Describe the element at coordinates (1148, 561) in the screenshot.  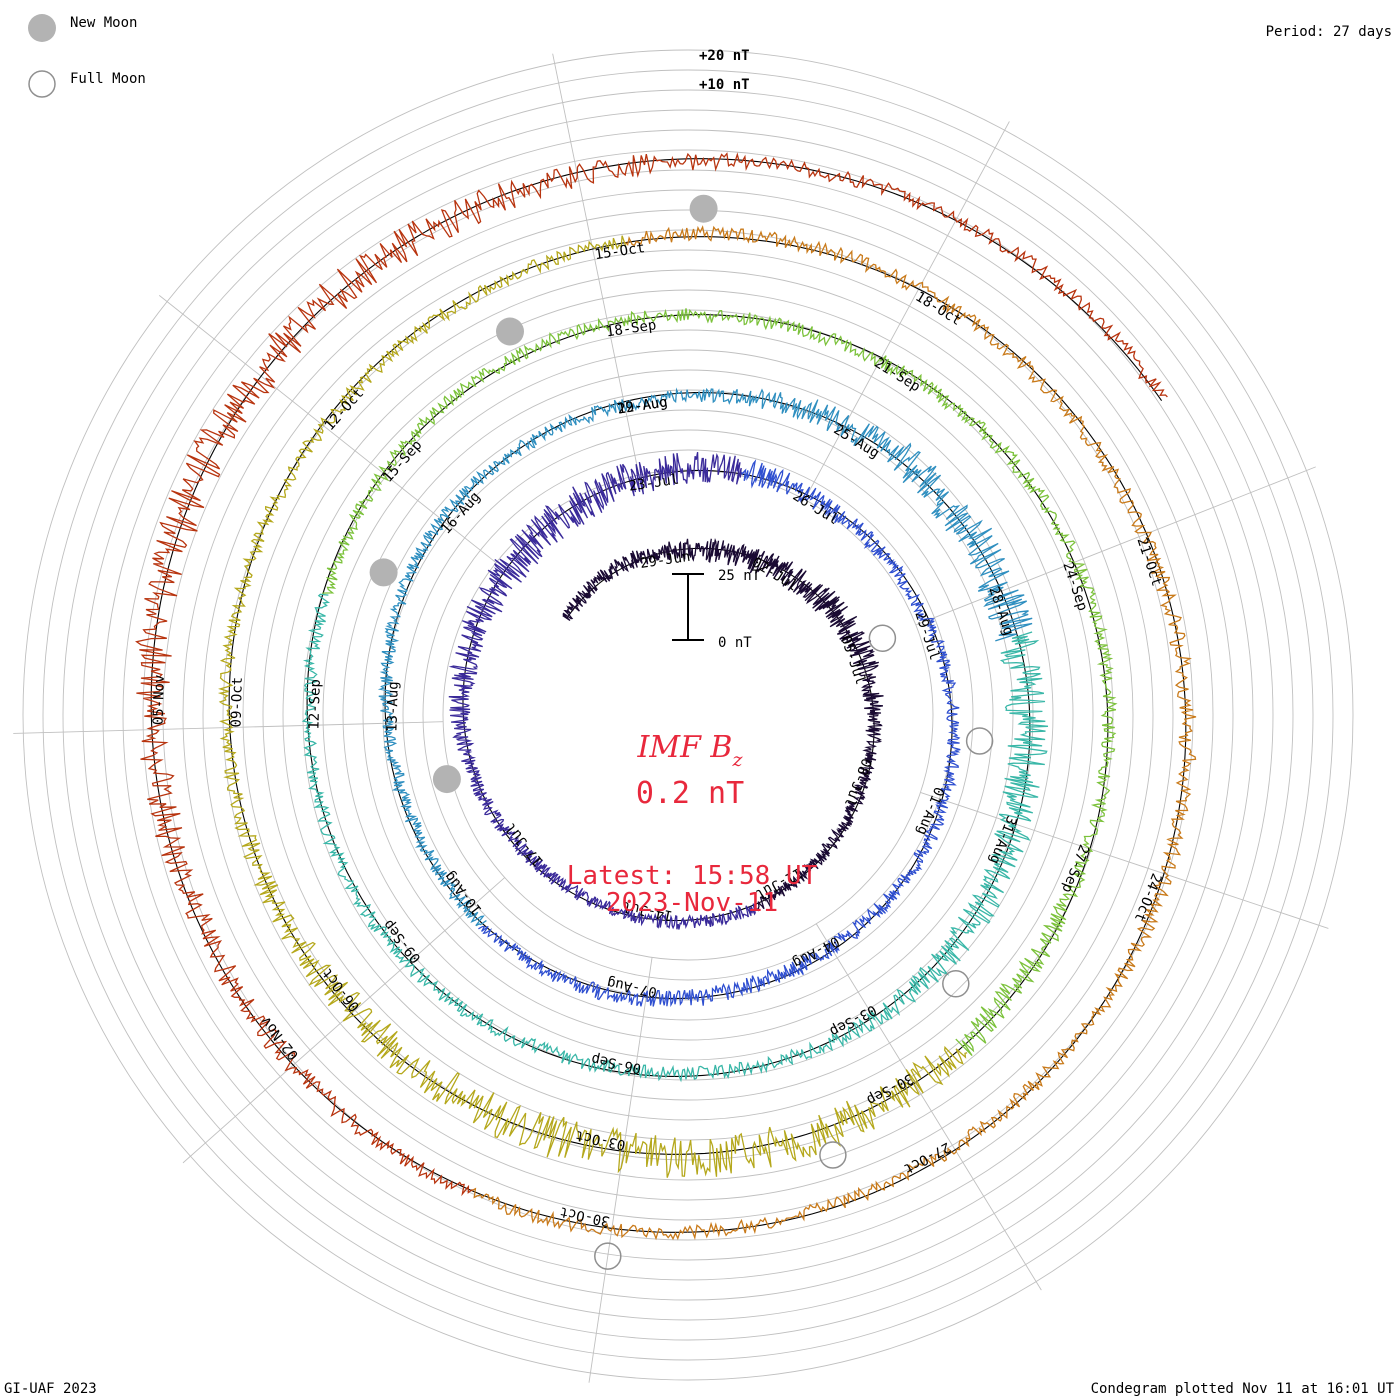
I see `date-label: 21-Oct` at that location.